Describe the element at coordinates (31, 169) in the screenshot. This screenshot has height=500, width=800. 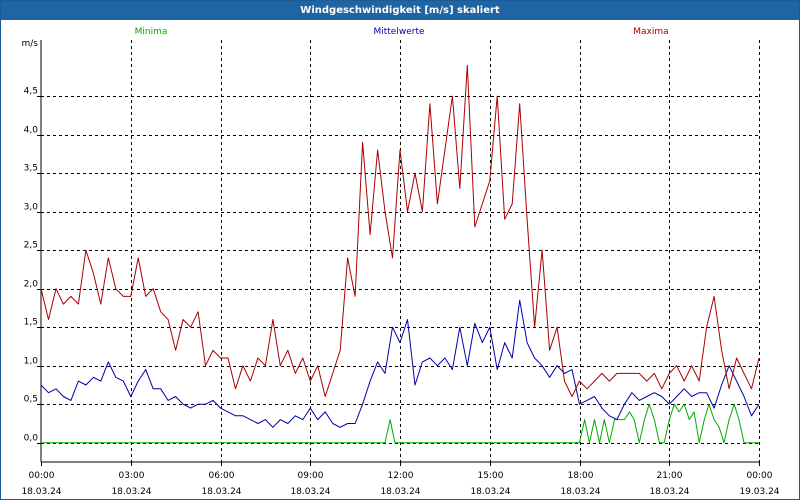
I see `y-tick-label: 3,5` at that location.